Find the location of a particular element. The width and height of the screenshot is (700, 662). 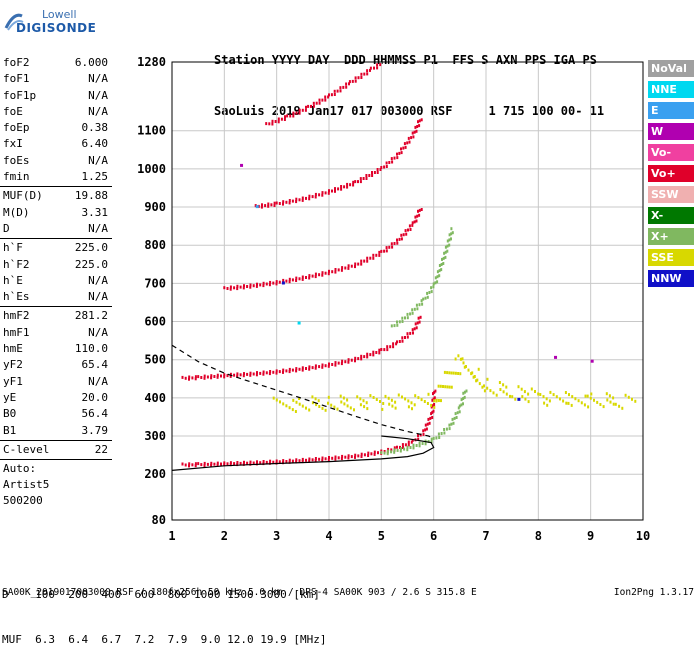

y-tick-label: 600 is located at coordinates (155, 322).